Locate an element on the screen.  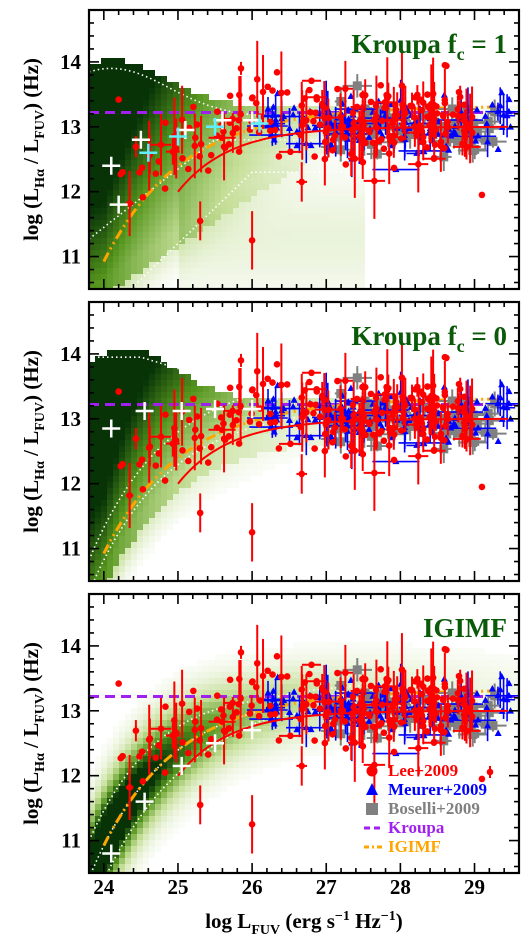
x-tick-label: 29 is located at coordinates (474, 887).